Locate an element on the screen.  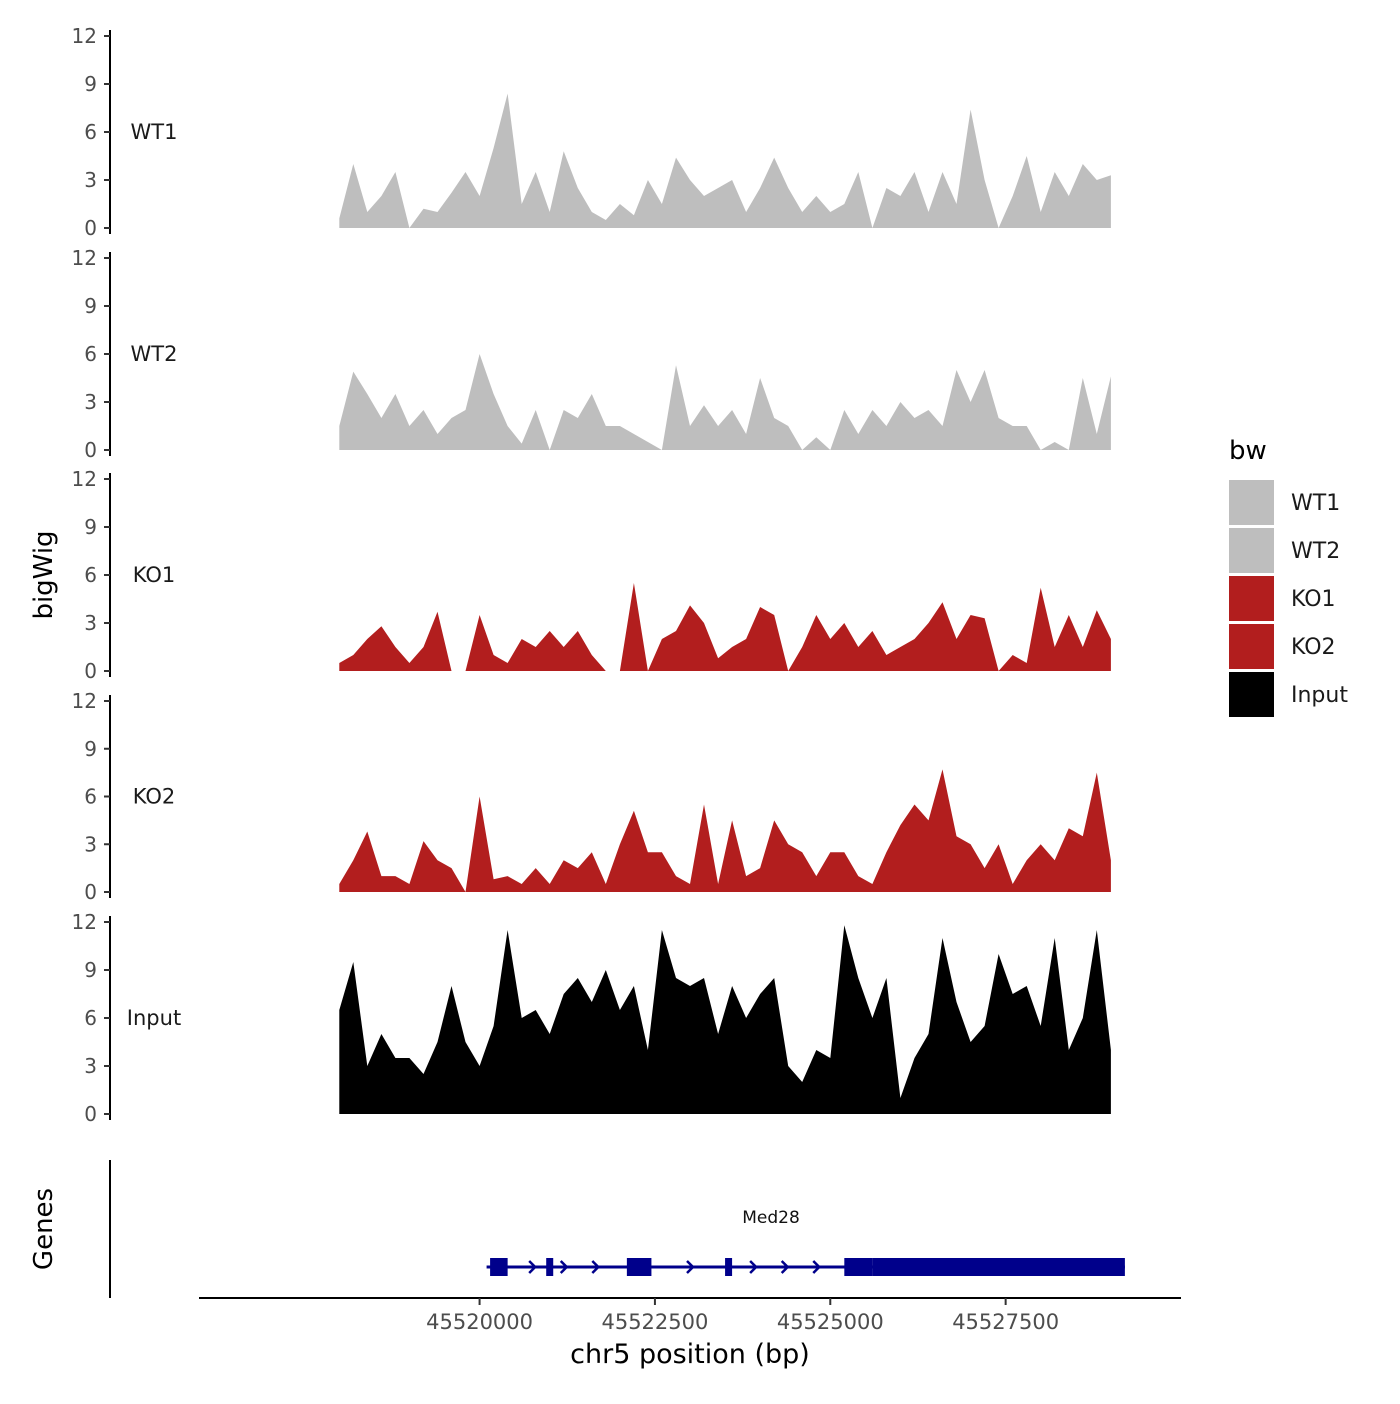
legend-title: bw is located at coordinates (1248, 451).